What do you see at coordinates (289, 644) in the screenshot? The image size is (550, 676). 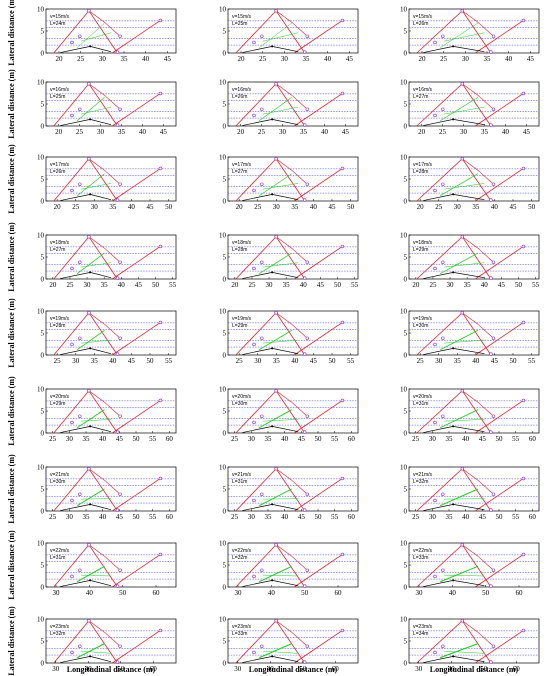 I see `subplot: 30 40 50 60 0 5 10 v=23m/sL=33m` at bounding box center [289, 644].